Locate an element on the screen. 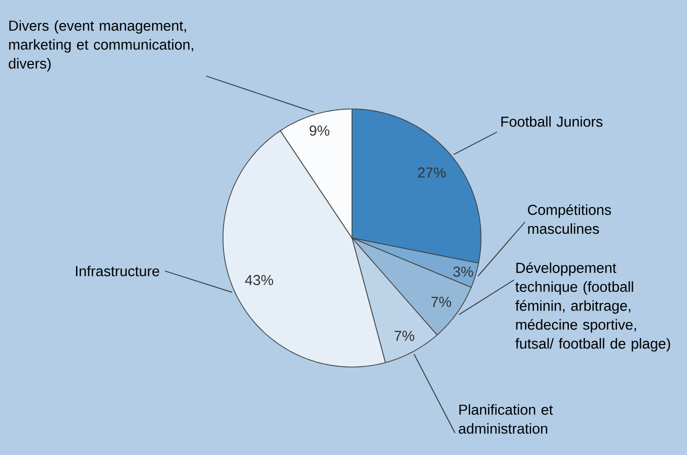 Image resolution: width=687 pixels, height=455 pixels. data-label: 27% is located at coordinates (432, 172).